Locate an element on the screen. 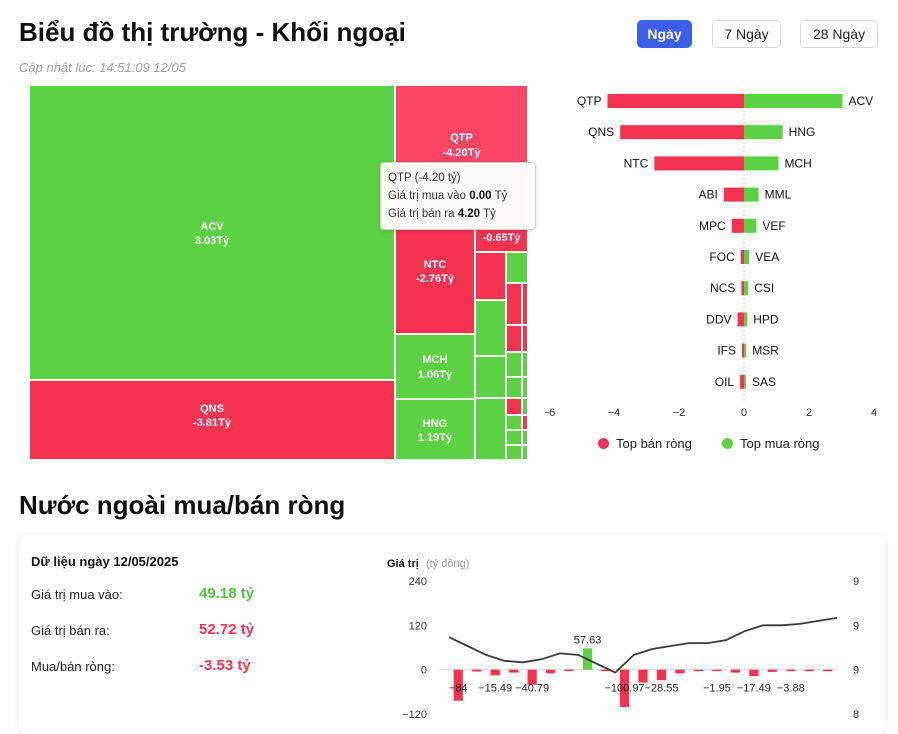  tile-hng: HNG 1.19Tỷ is located at coordinates (435, 429).